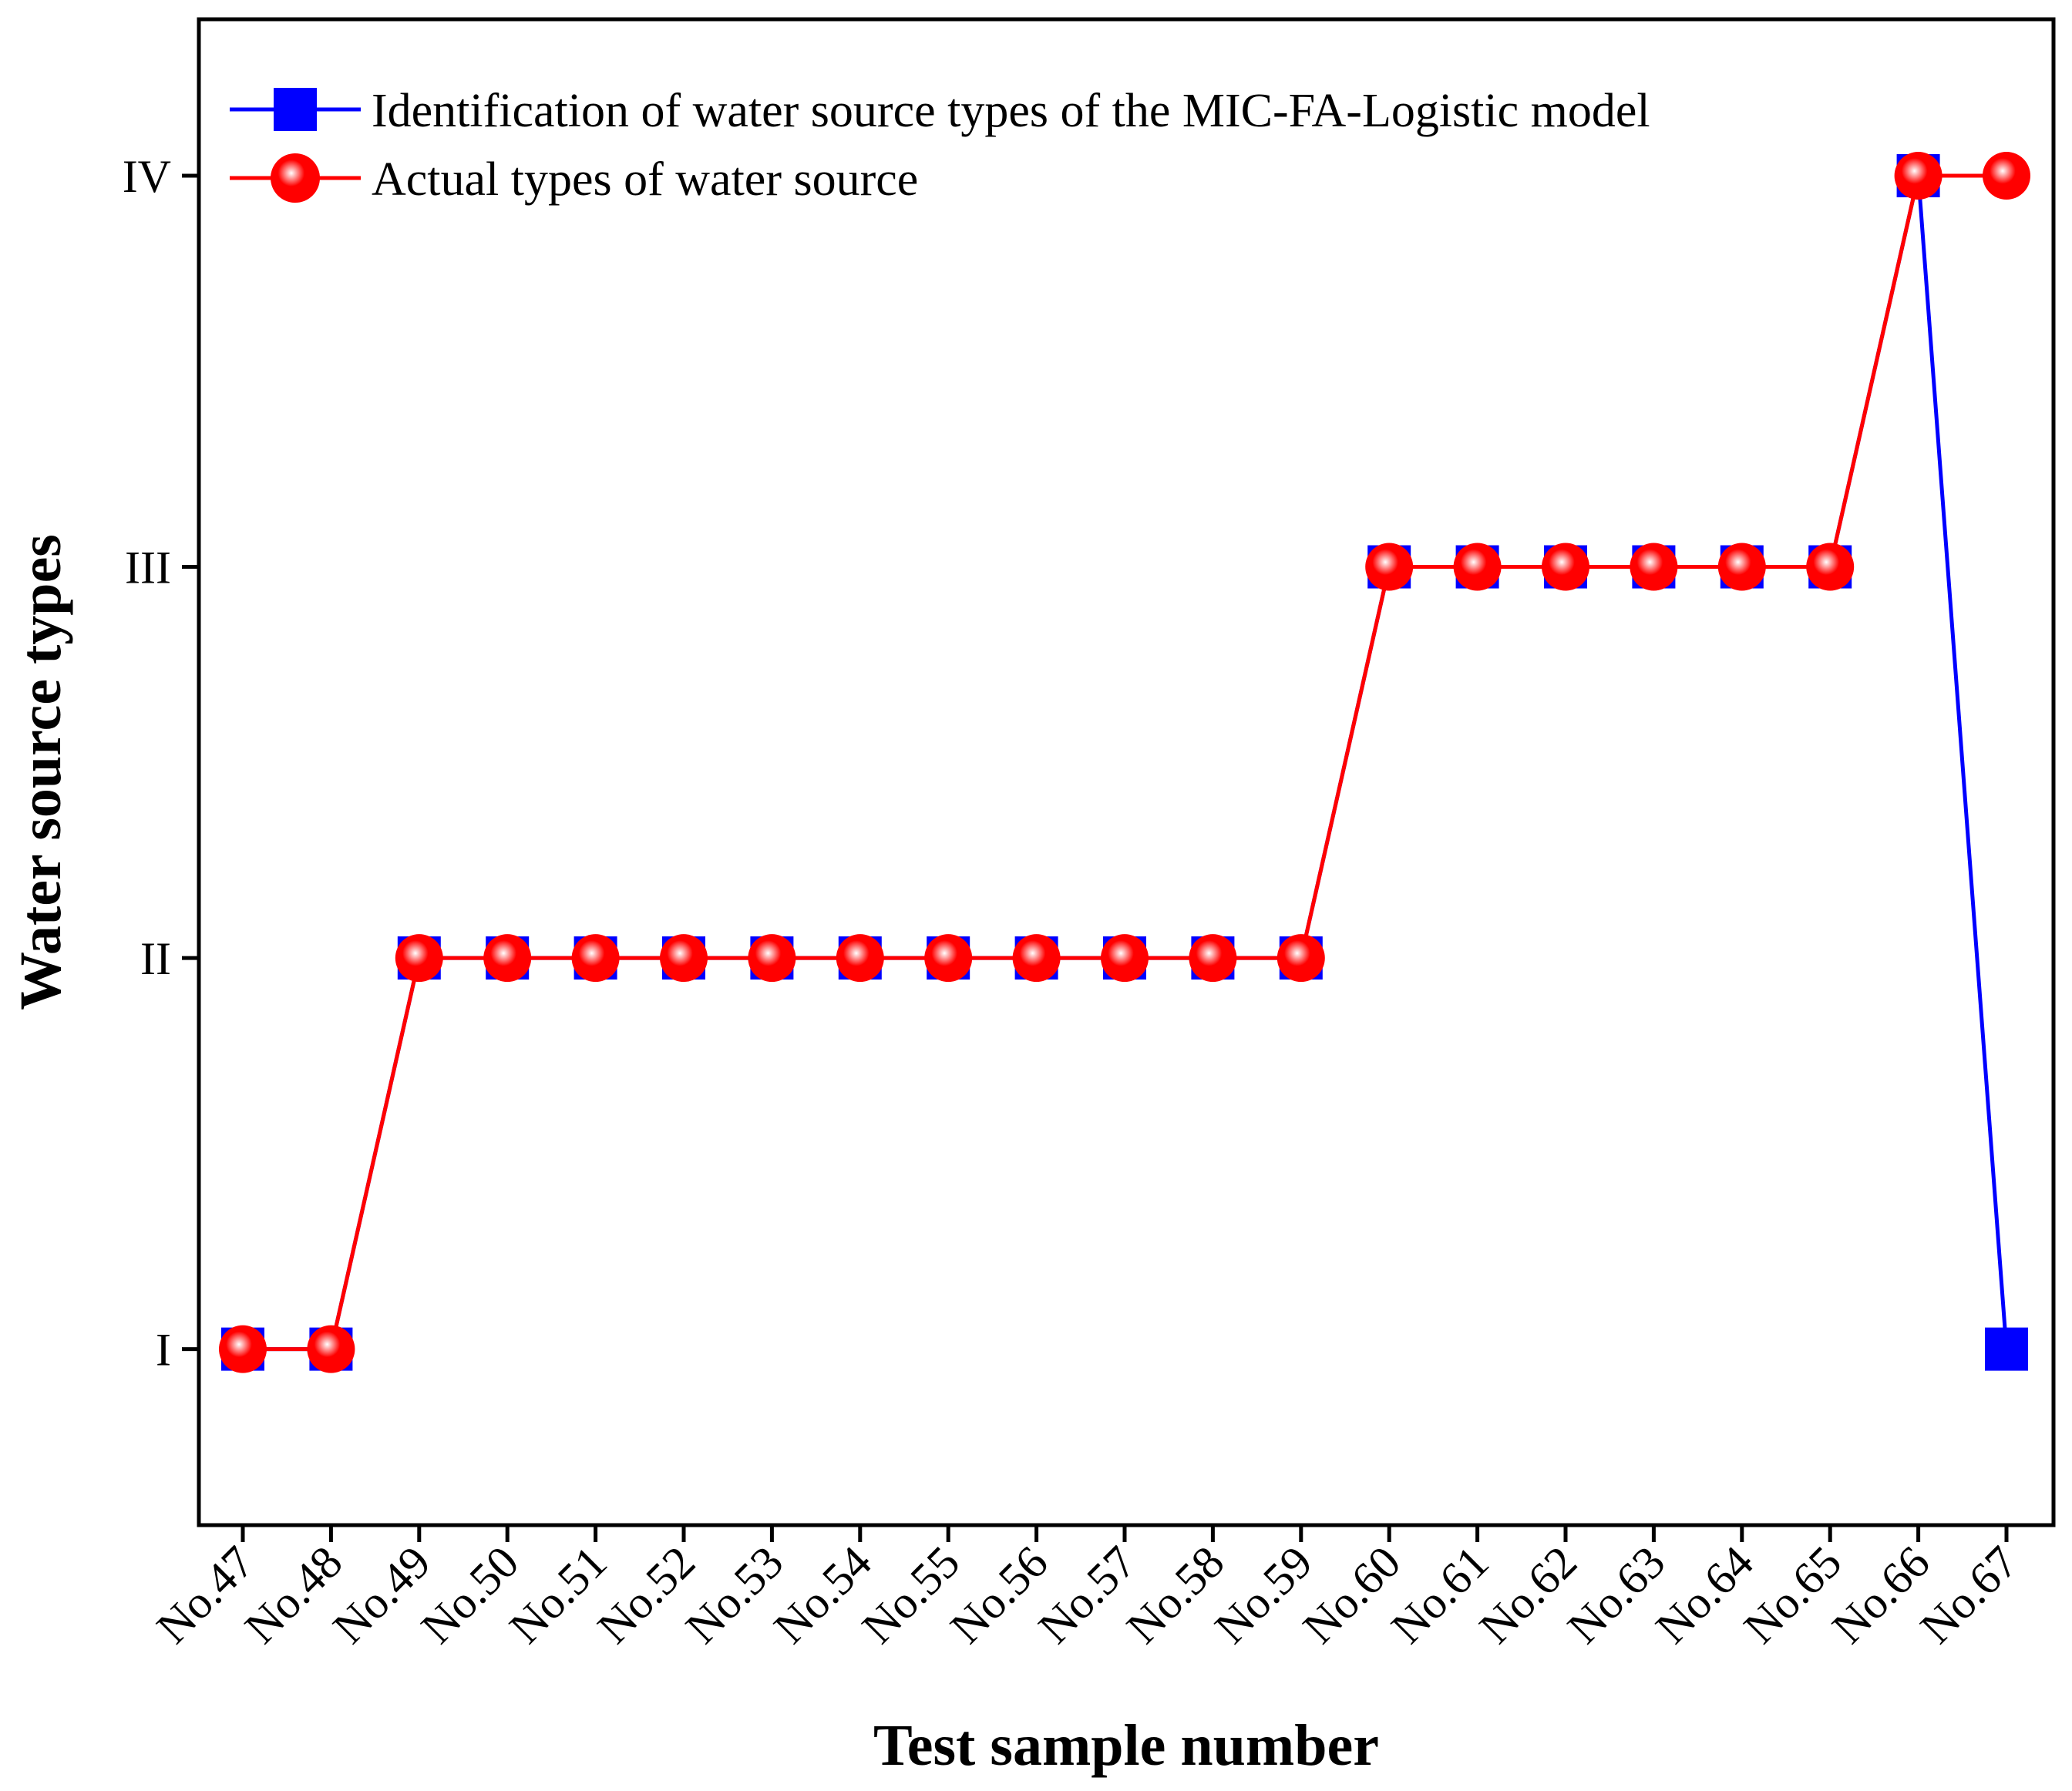 The width and height of the screenshot is (2072, 1791). I want to click on x-axis-title: Test sample number, so click(1126, 1746).